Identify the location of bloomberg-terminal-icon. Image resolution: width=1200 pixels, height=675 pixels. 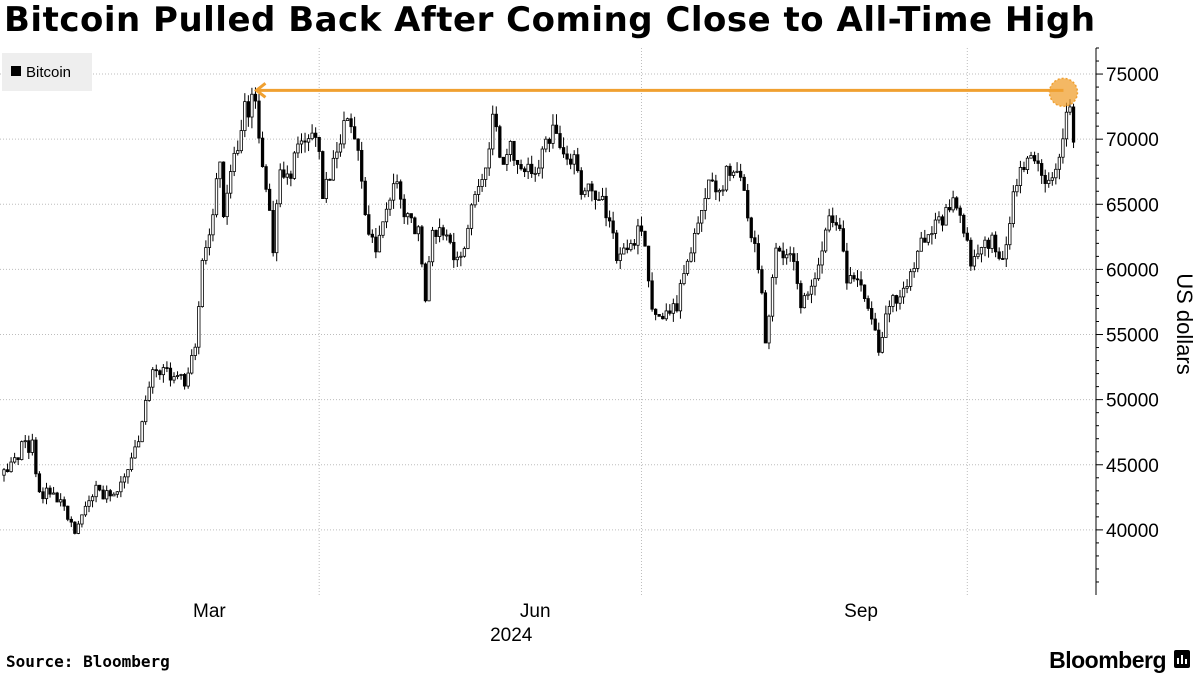
(1182, 659).